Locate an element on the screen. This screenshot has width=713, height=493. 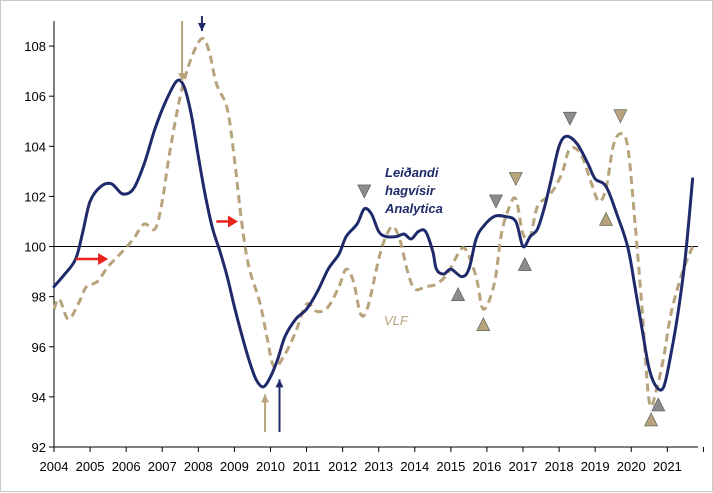
x-tick-label: 2018 is located at coordinates (559, 466).